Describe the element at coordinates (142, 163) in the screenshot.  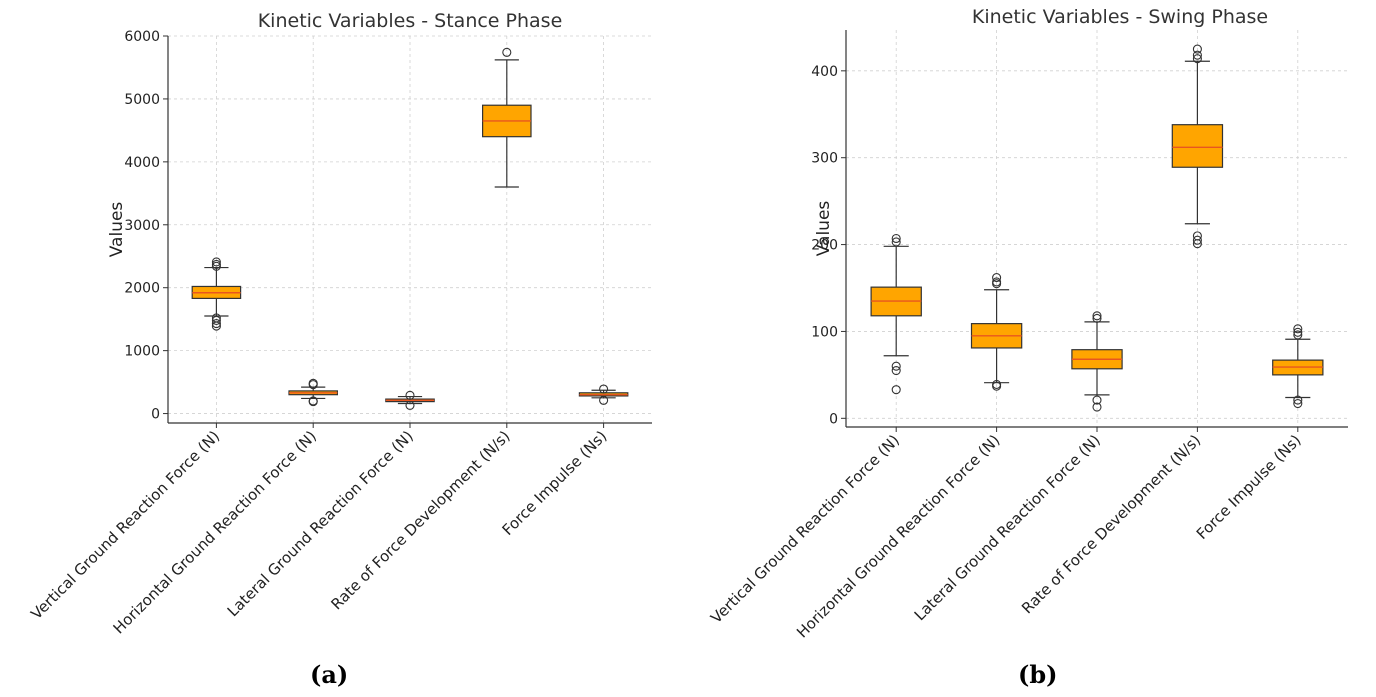
I see `y-tick-label: 4000` at that location.